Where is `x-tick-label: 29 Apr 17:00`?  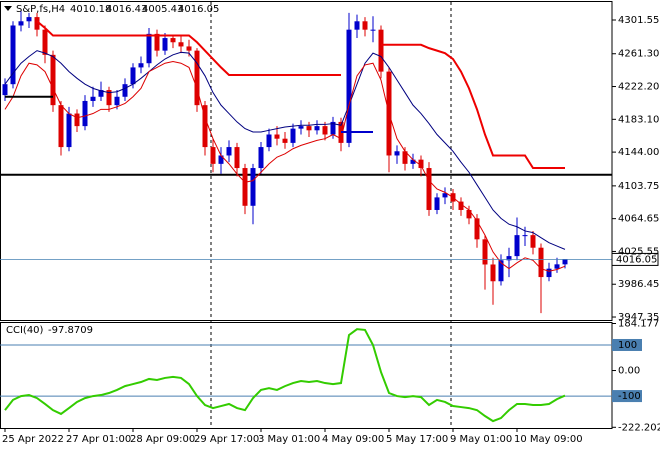 x-tick-label: 29 Apr 17:00 is located at coordinates (226, 439).